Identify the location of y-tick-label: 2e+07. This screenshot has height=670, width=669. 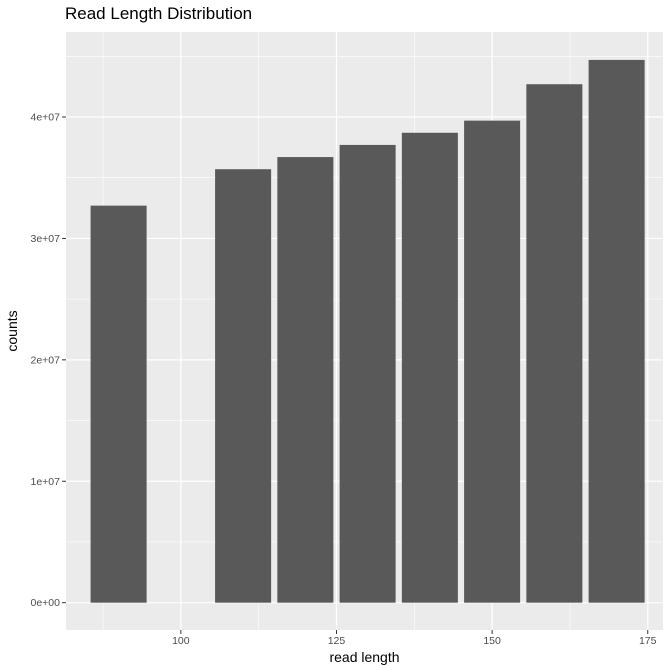
(46, 360).